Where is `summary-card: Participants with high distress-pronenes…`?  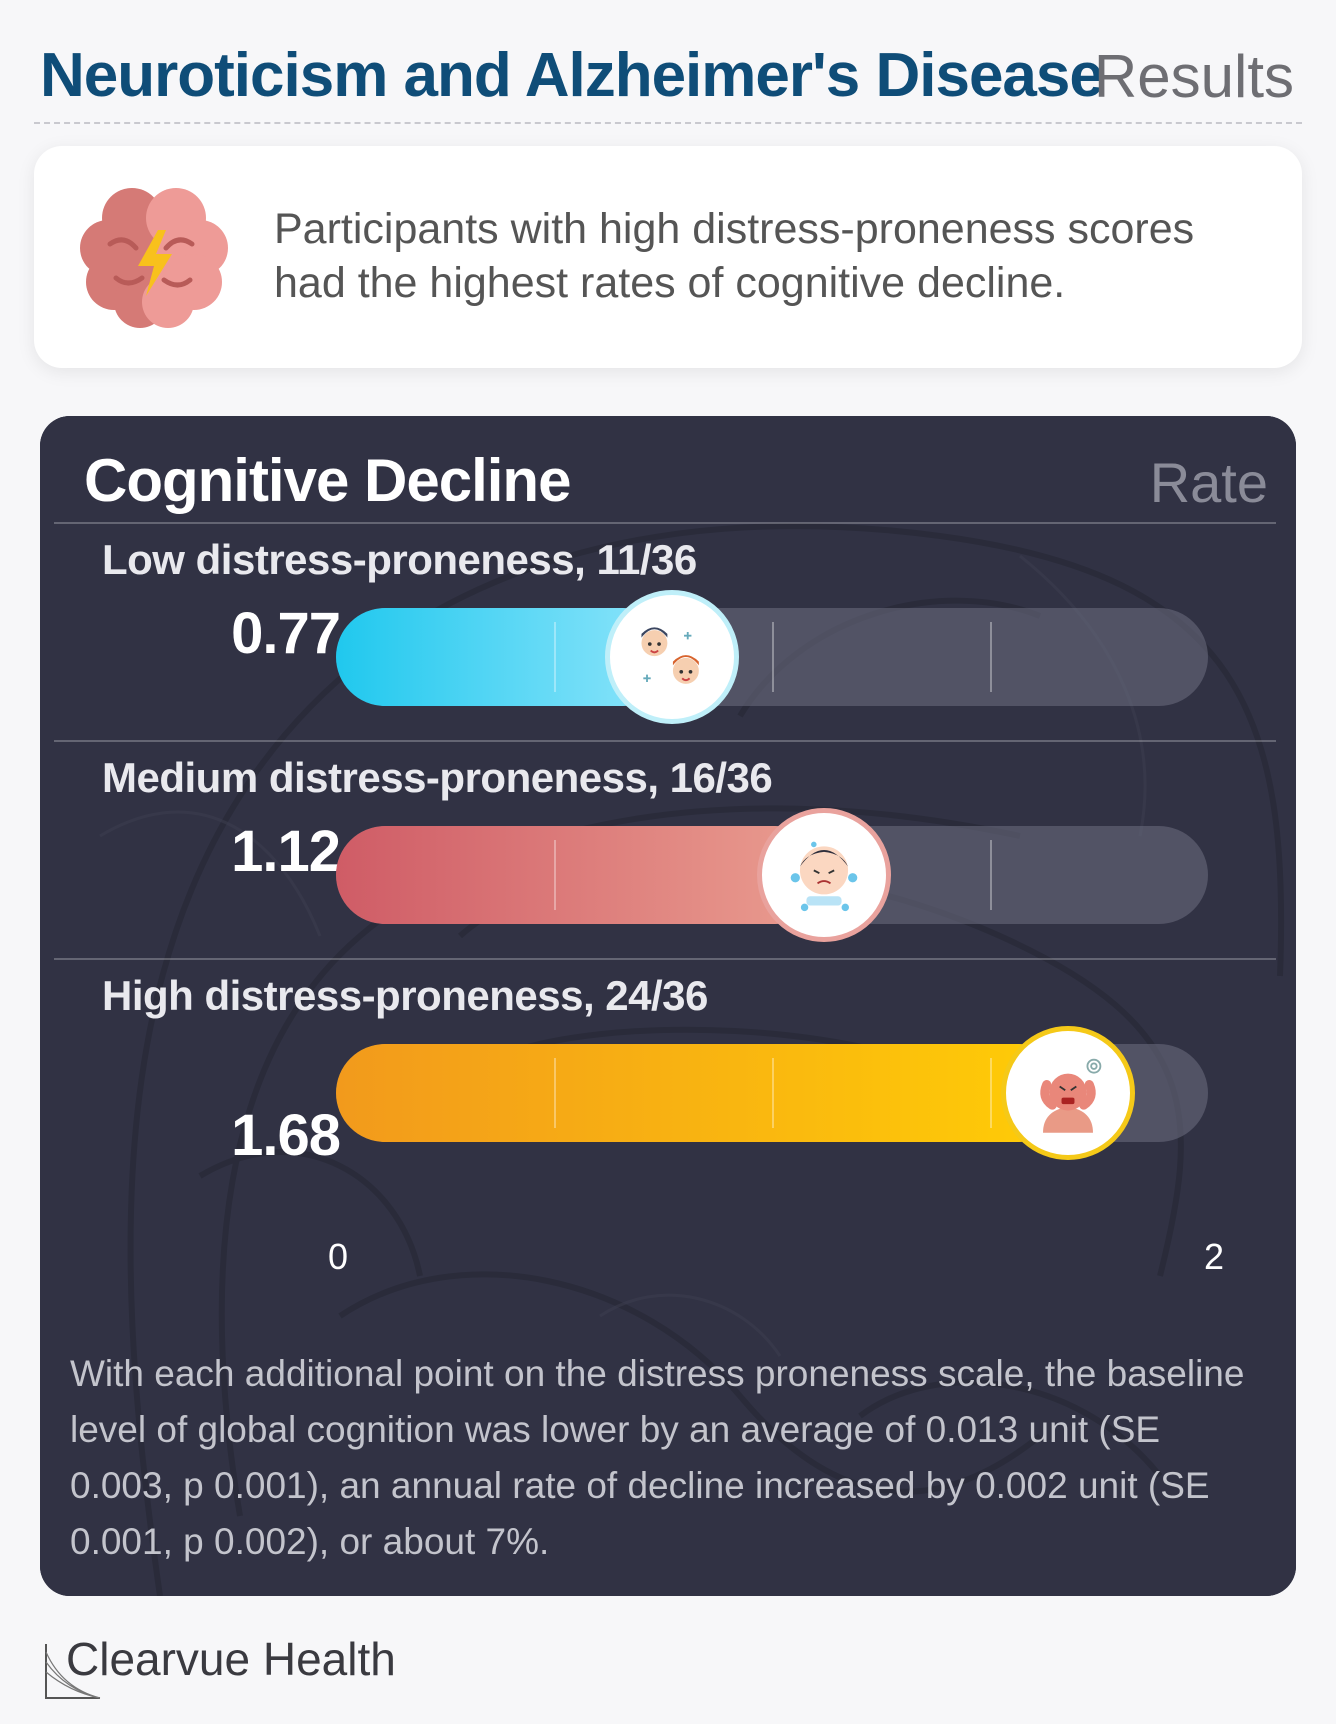 summary-card: Participants with high distress-pronenes… is located at coordinates (668, 257).